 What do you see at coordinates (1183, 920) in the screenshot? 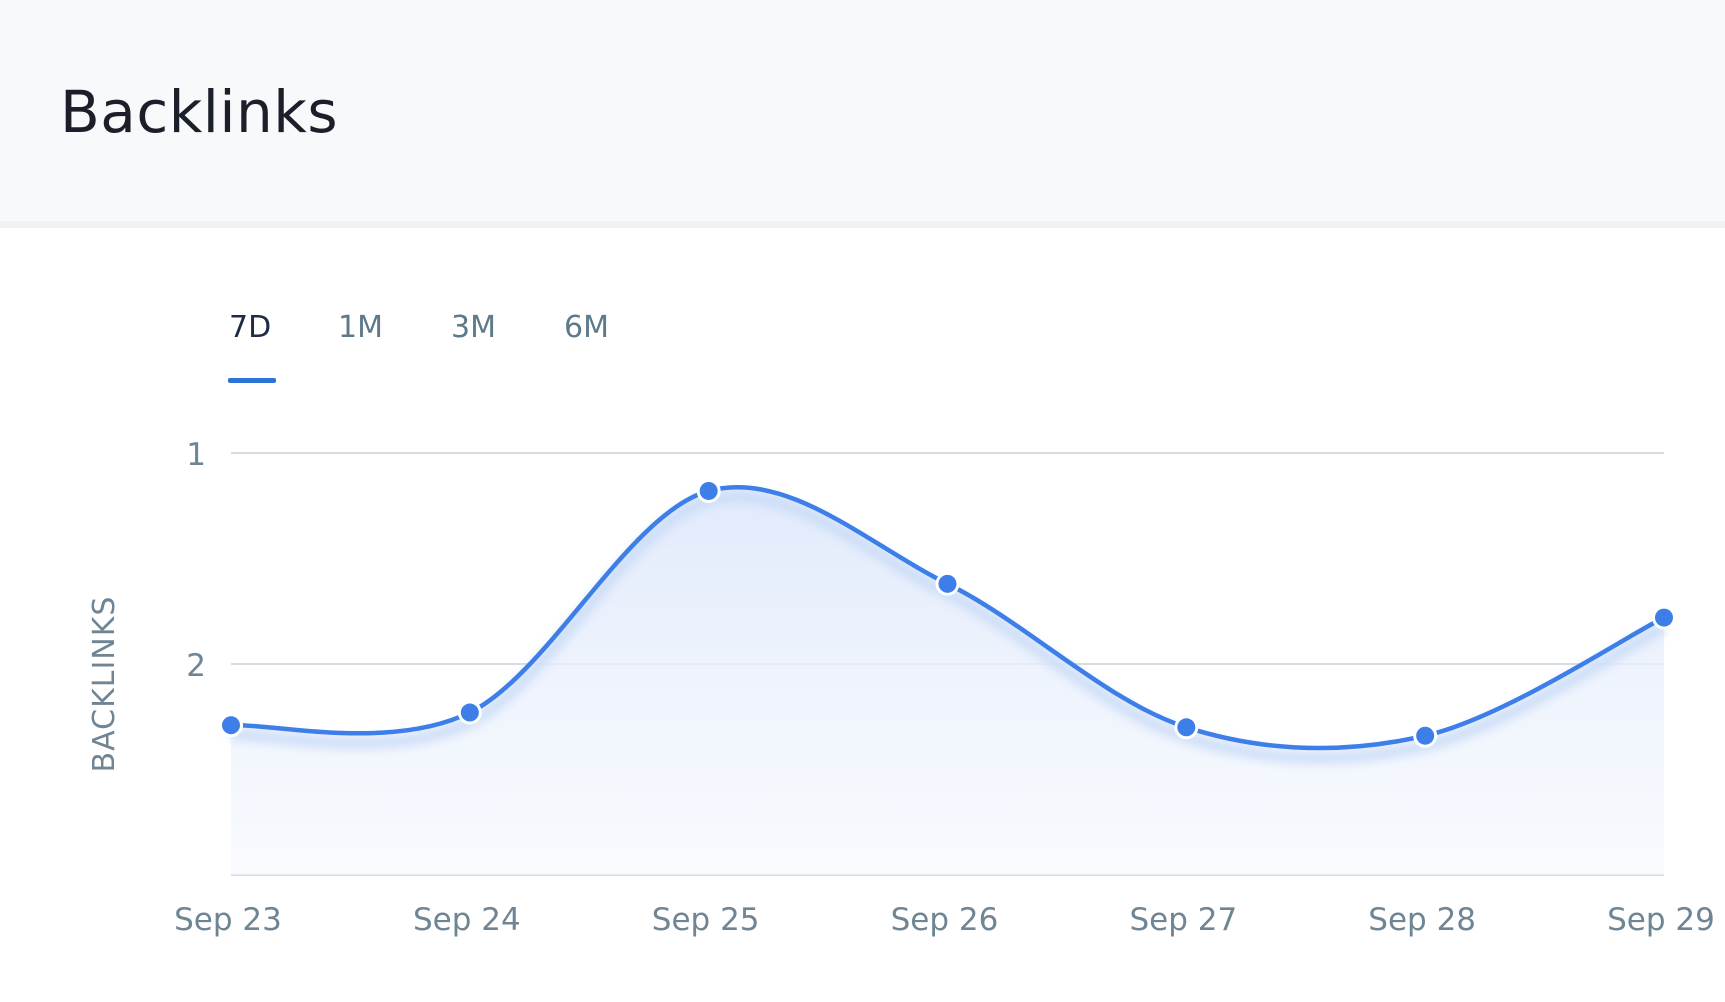
I see `x-tick-label: Sep 27` at bounding box center [1183, 920].